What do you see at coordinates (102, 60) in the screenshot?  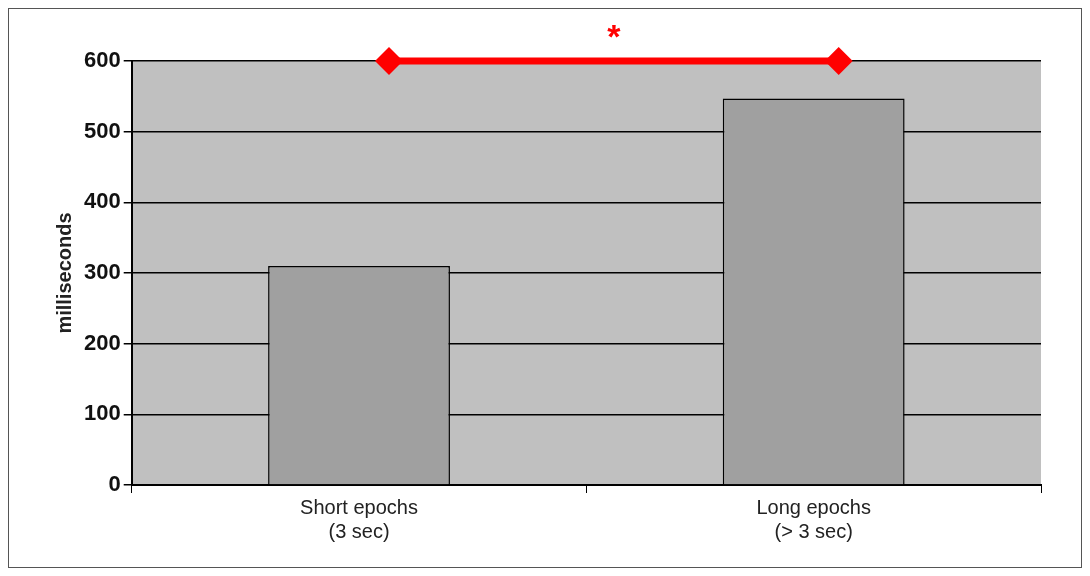 I see `y-tick-label: 600` at bounding box center [102, 60].